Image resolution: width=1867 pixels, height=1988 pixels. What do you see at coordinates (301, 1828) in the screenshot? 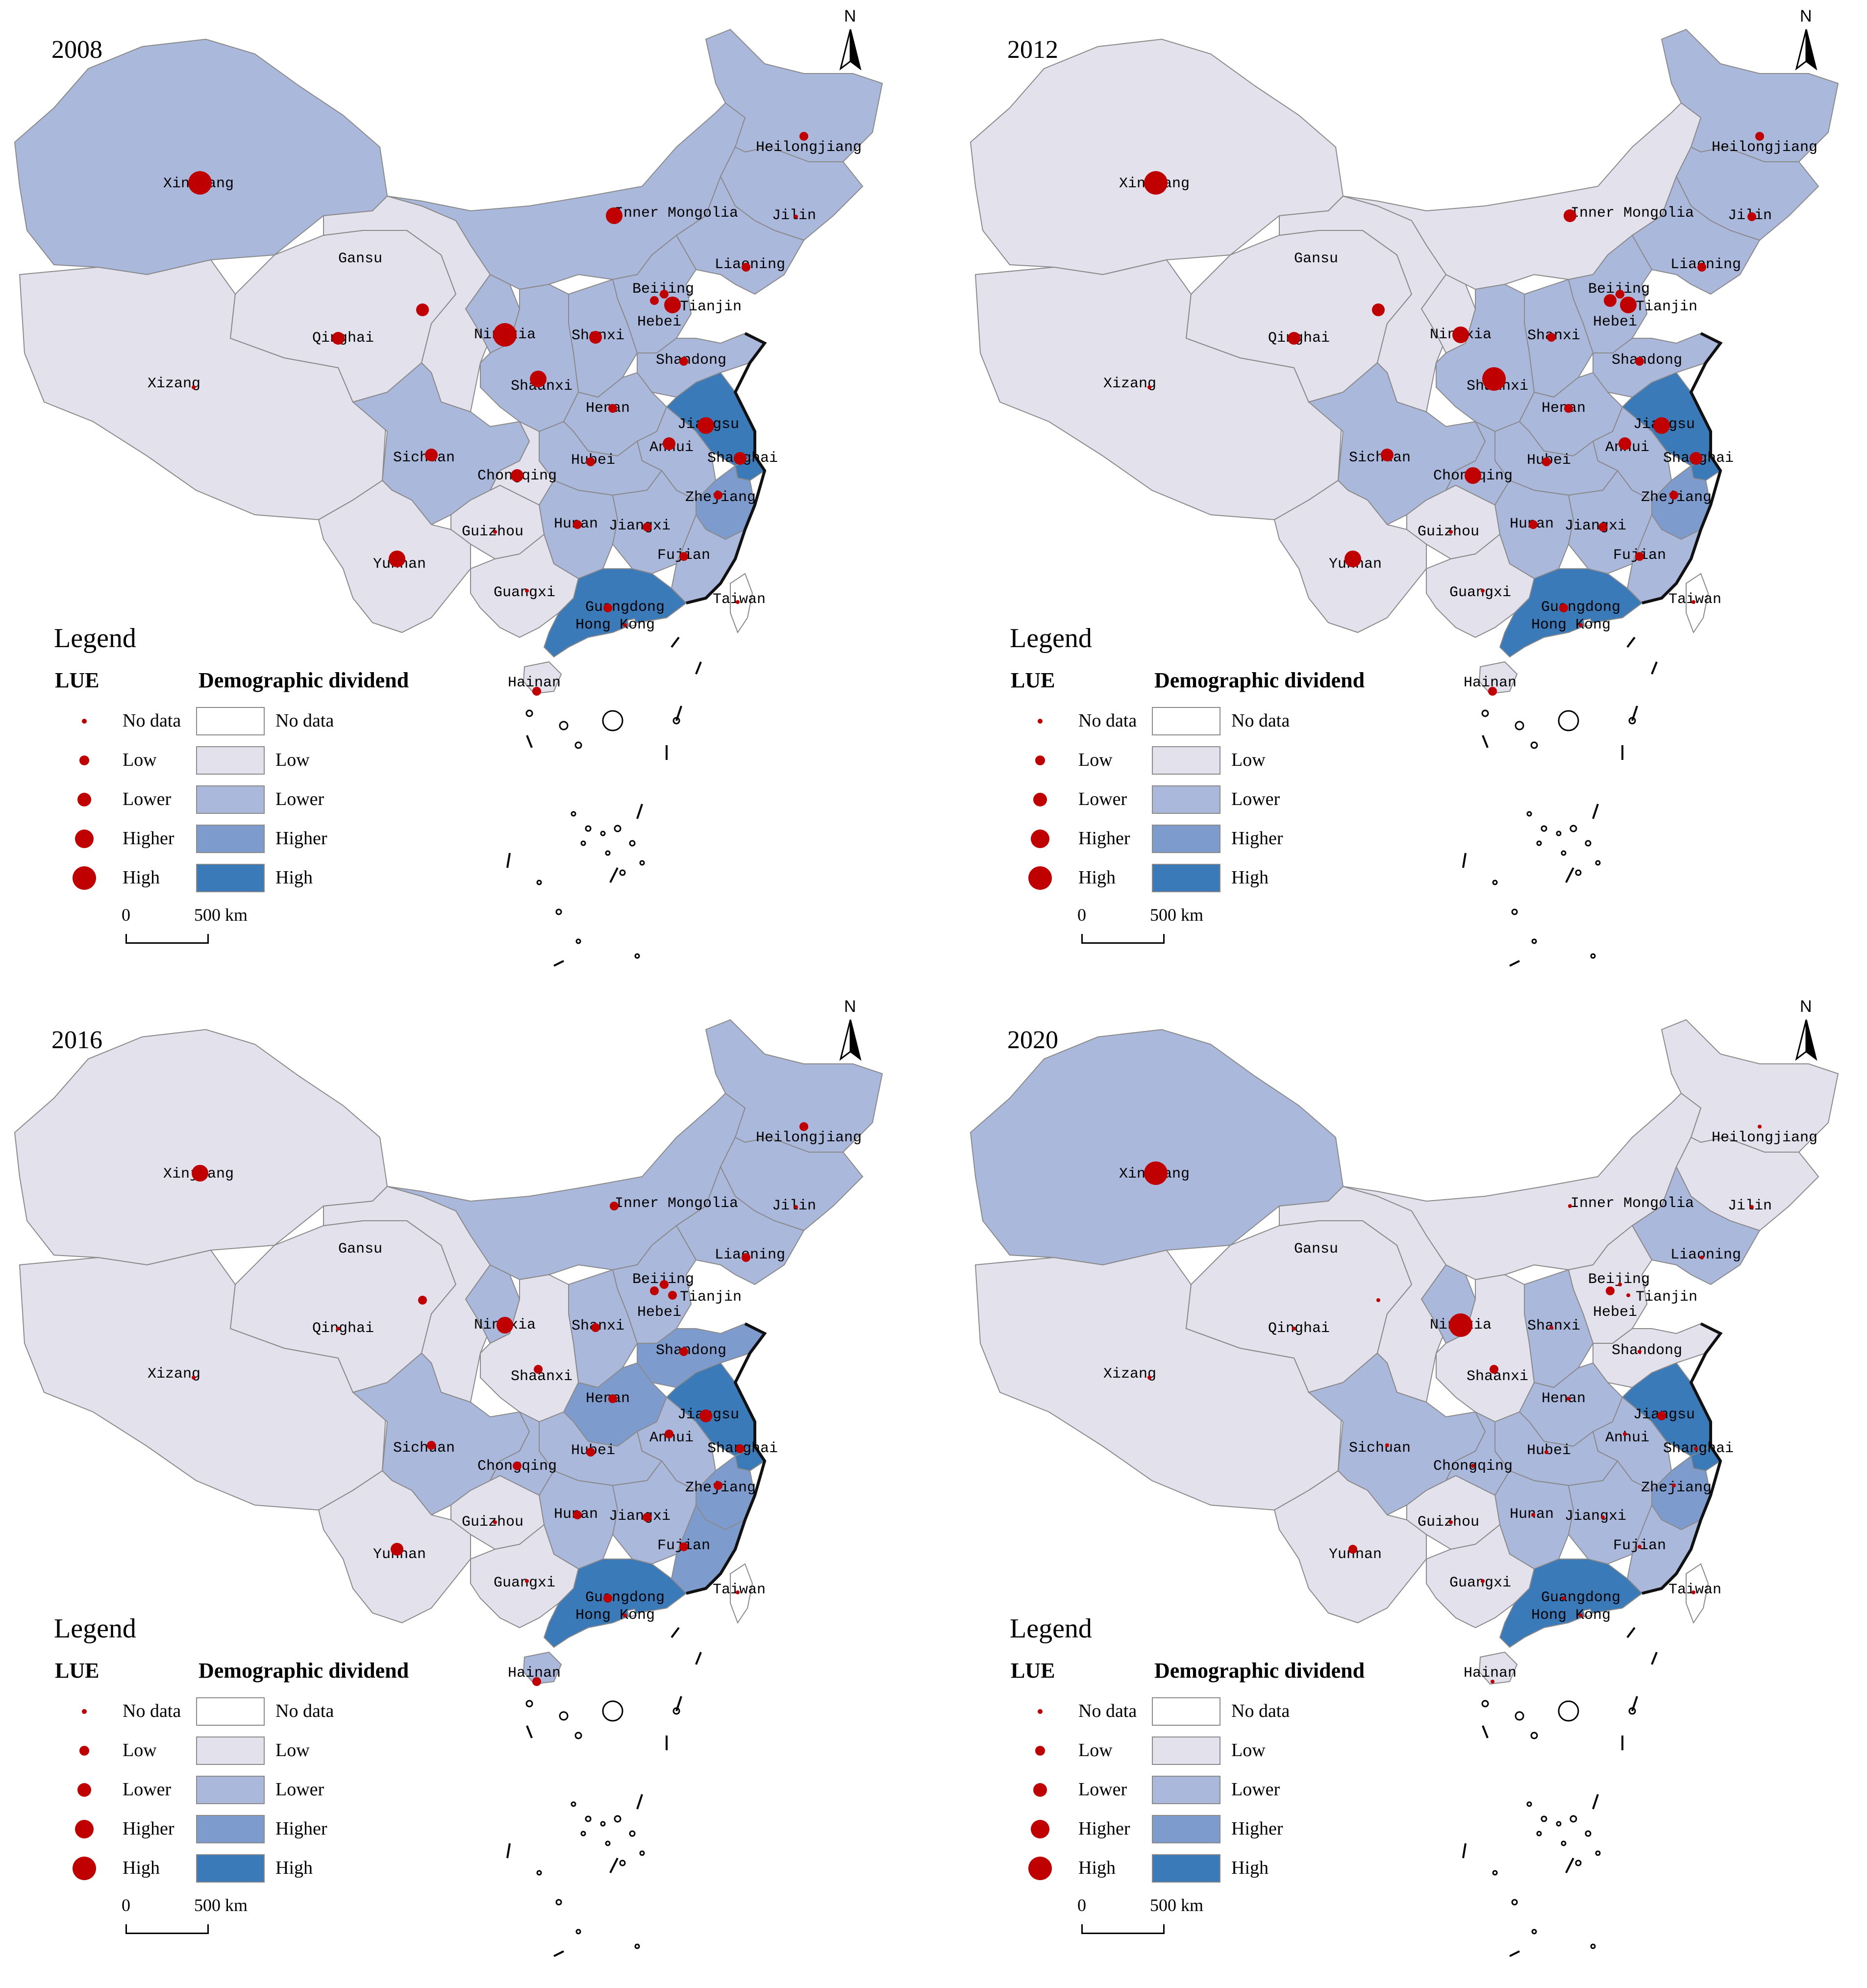
I see `legend-dd-label: Higher` at bounding box center [301, 1828].